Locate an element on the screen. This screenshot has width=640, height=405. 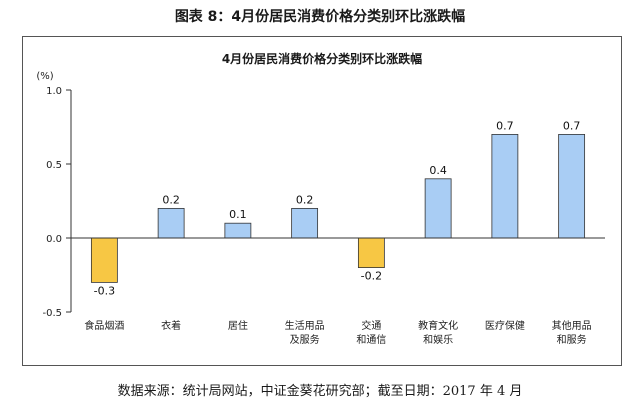
y-axis-unit: (%) is located at coordinates (44, 76).